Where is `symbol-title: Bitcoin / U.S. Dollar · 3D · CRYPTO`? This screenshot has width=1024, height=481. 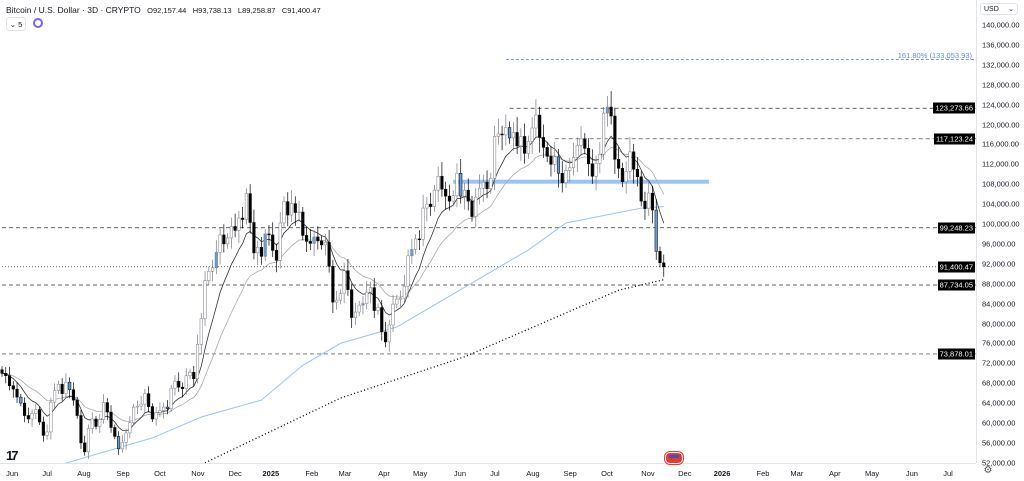 symbol-title: Bitcoin / U.S. Dollar · 3D · CRYPTO is located at coordinates (73, 10).